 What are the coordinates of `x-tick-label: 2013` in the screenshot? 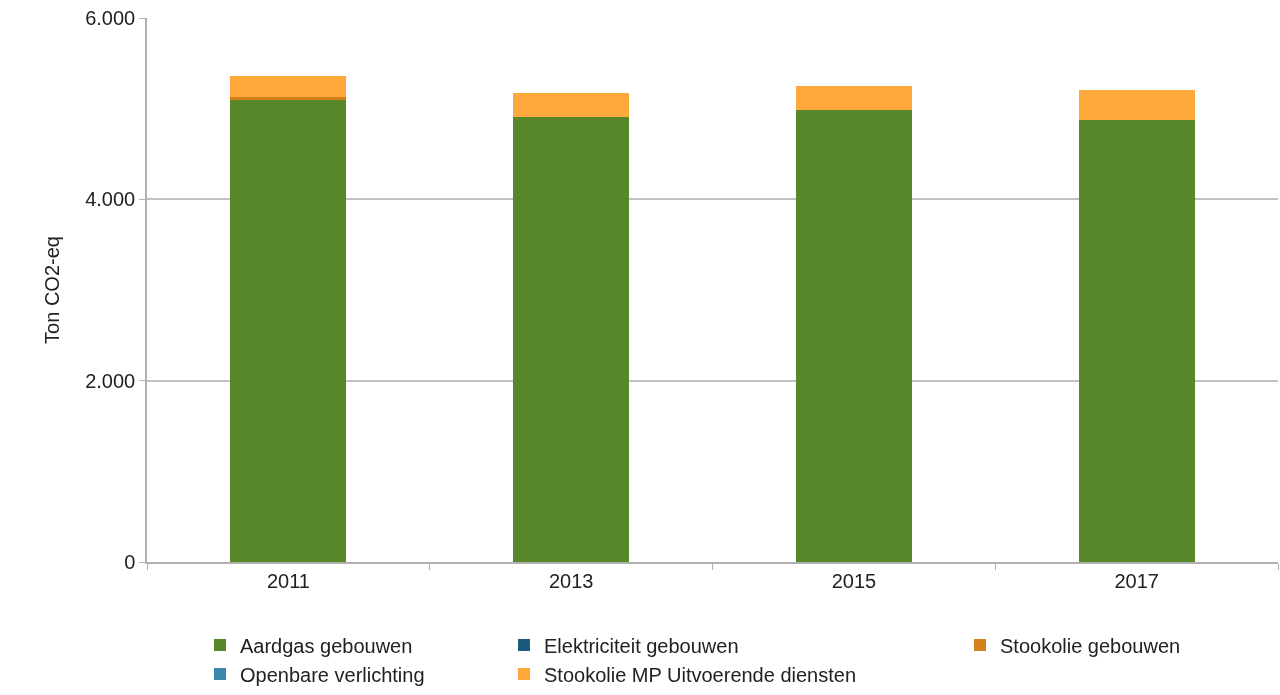 It's located at (571, 580).